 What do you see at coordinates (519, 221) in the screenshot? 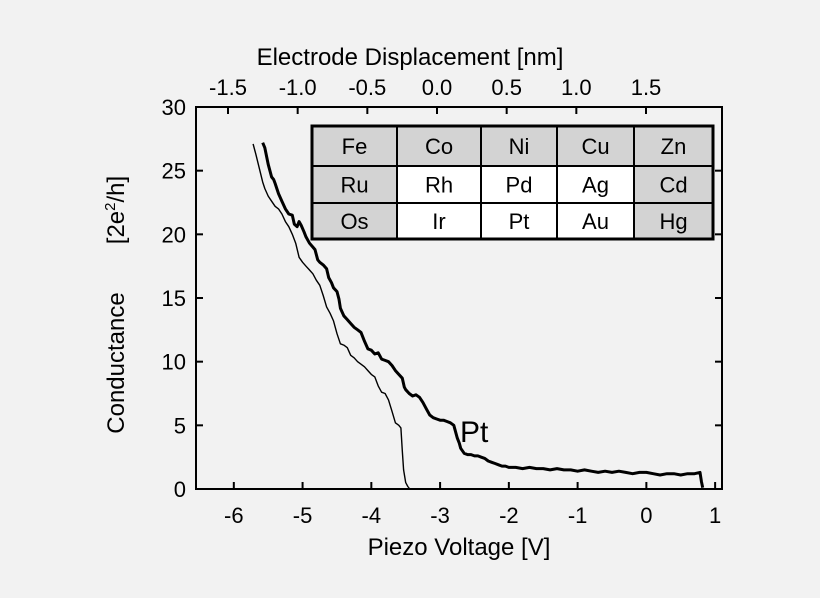
I see `element-symbol: Pt` at bounding box center [519, 221].